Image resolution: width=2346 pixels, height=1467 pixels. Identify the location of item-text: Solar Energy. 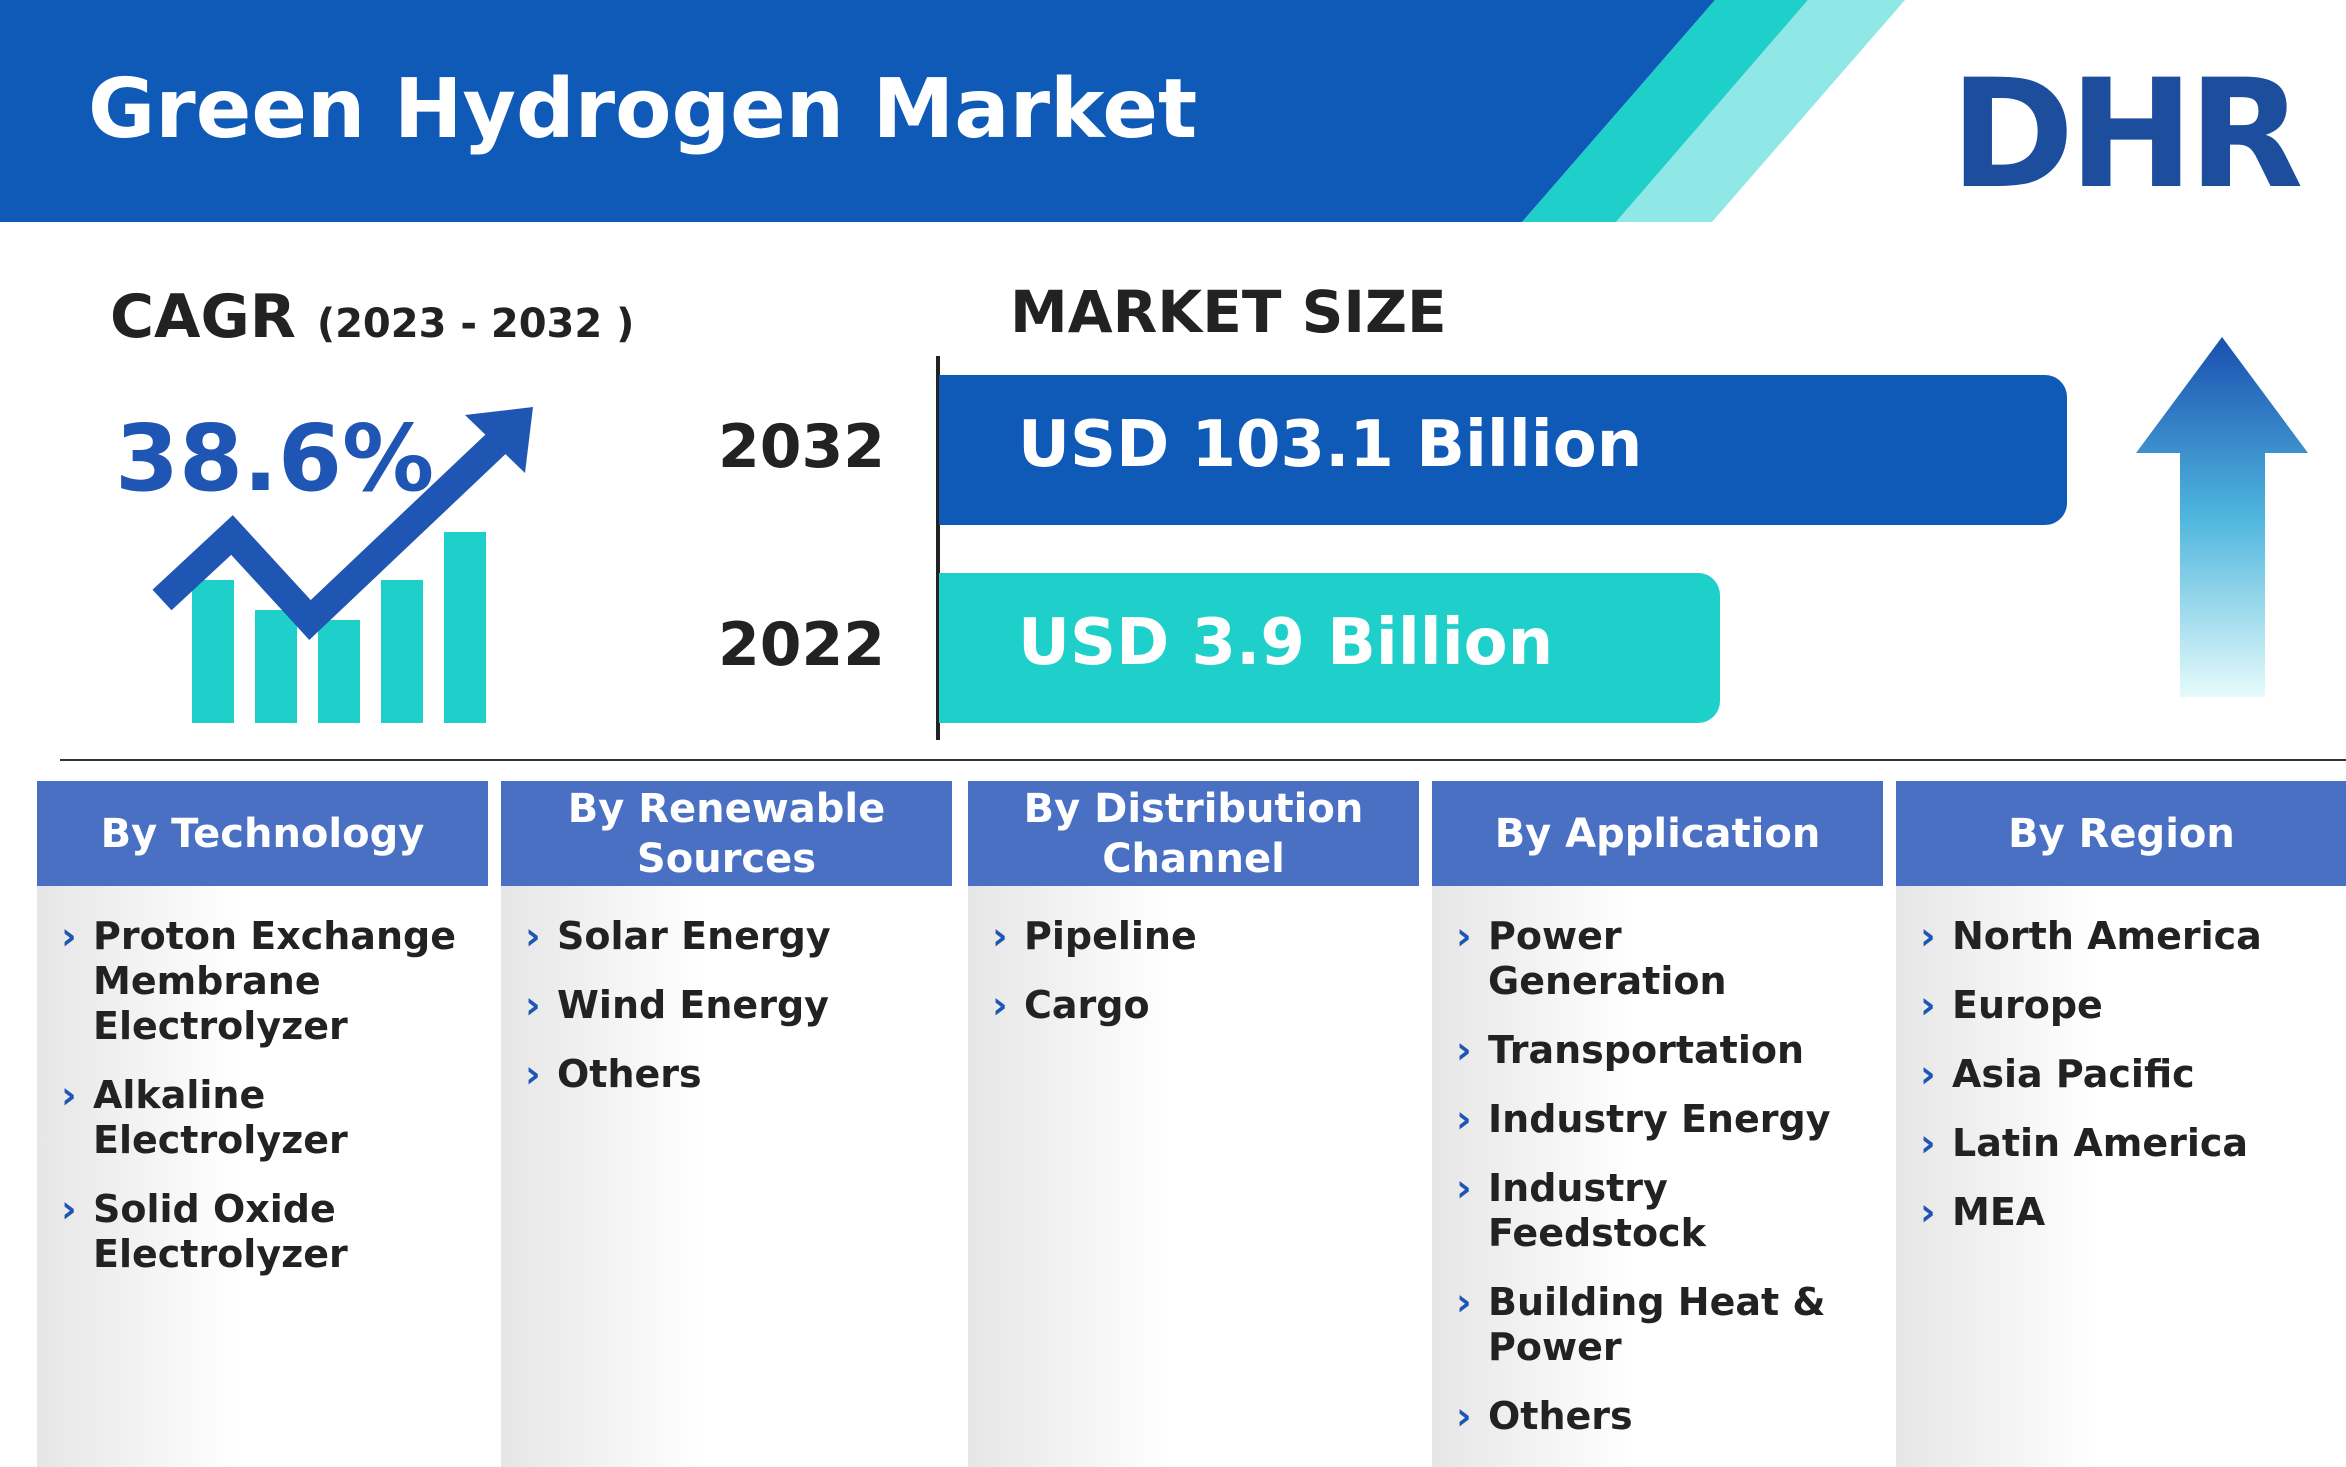
(694, 936).